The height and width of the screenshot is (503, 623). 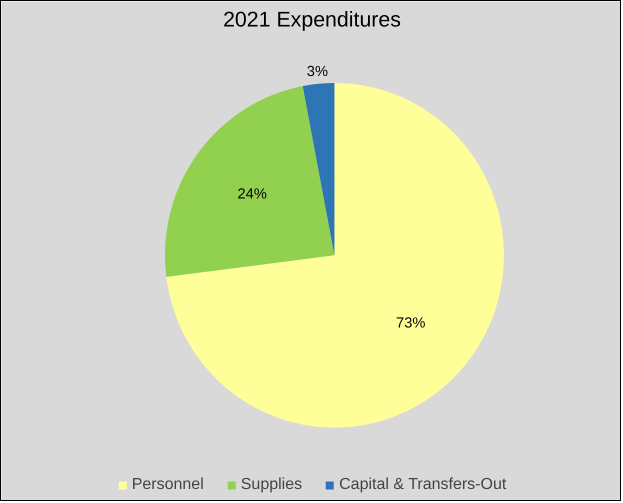 I want to click on legend-label: Supplies, so click(x=271, y=485).